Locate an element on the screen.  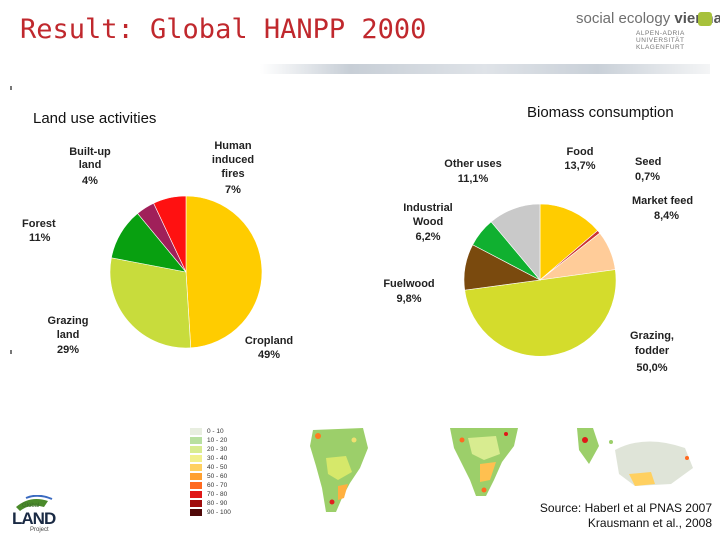
legend-label: 20 - 30 is located at coordinates (217, 449).